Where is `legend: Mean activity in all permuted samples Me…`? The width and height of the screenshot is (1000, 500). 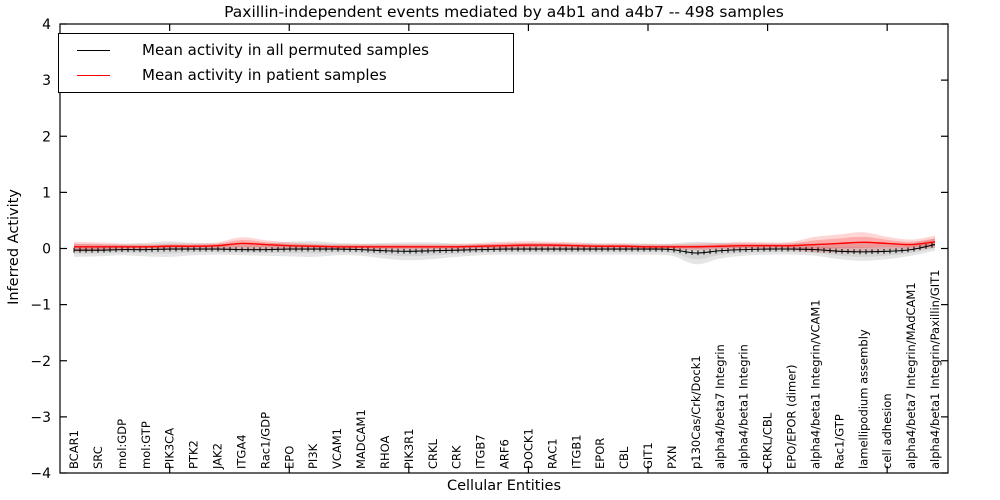 legend: Mean activity in all permuted samples Me… is located at coordinates (286, 63).